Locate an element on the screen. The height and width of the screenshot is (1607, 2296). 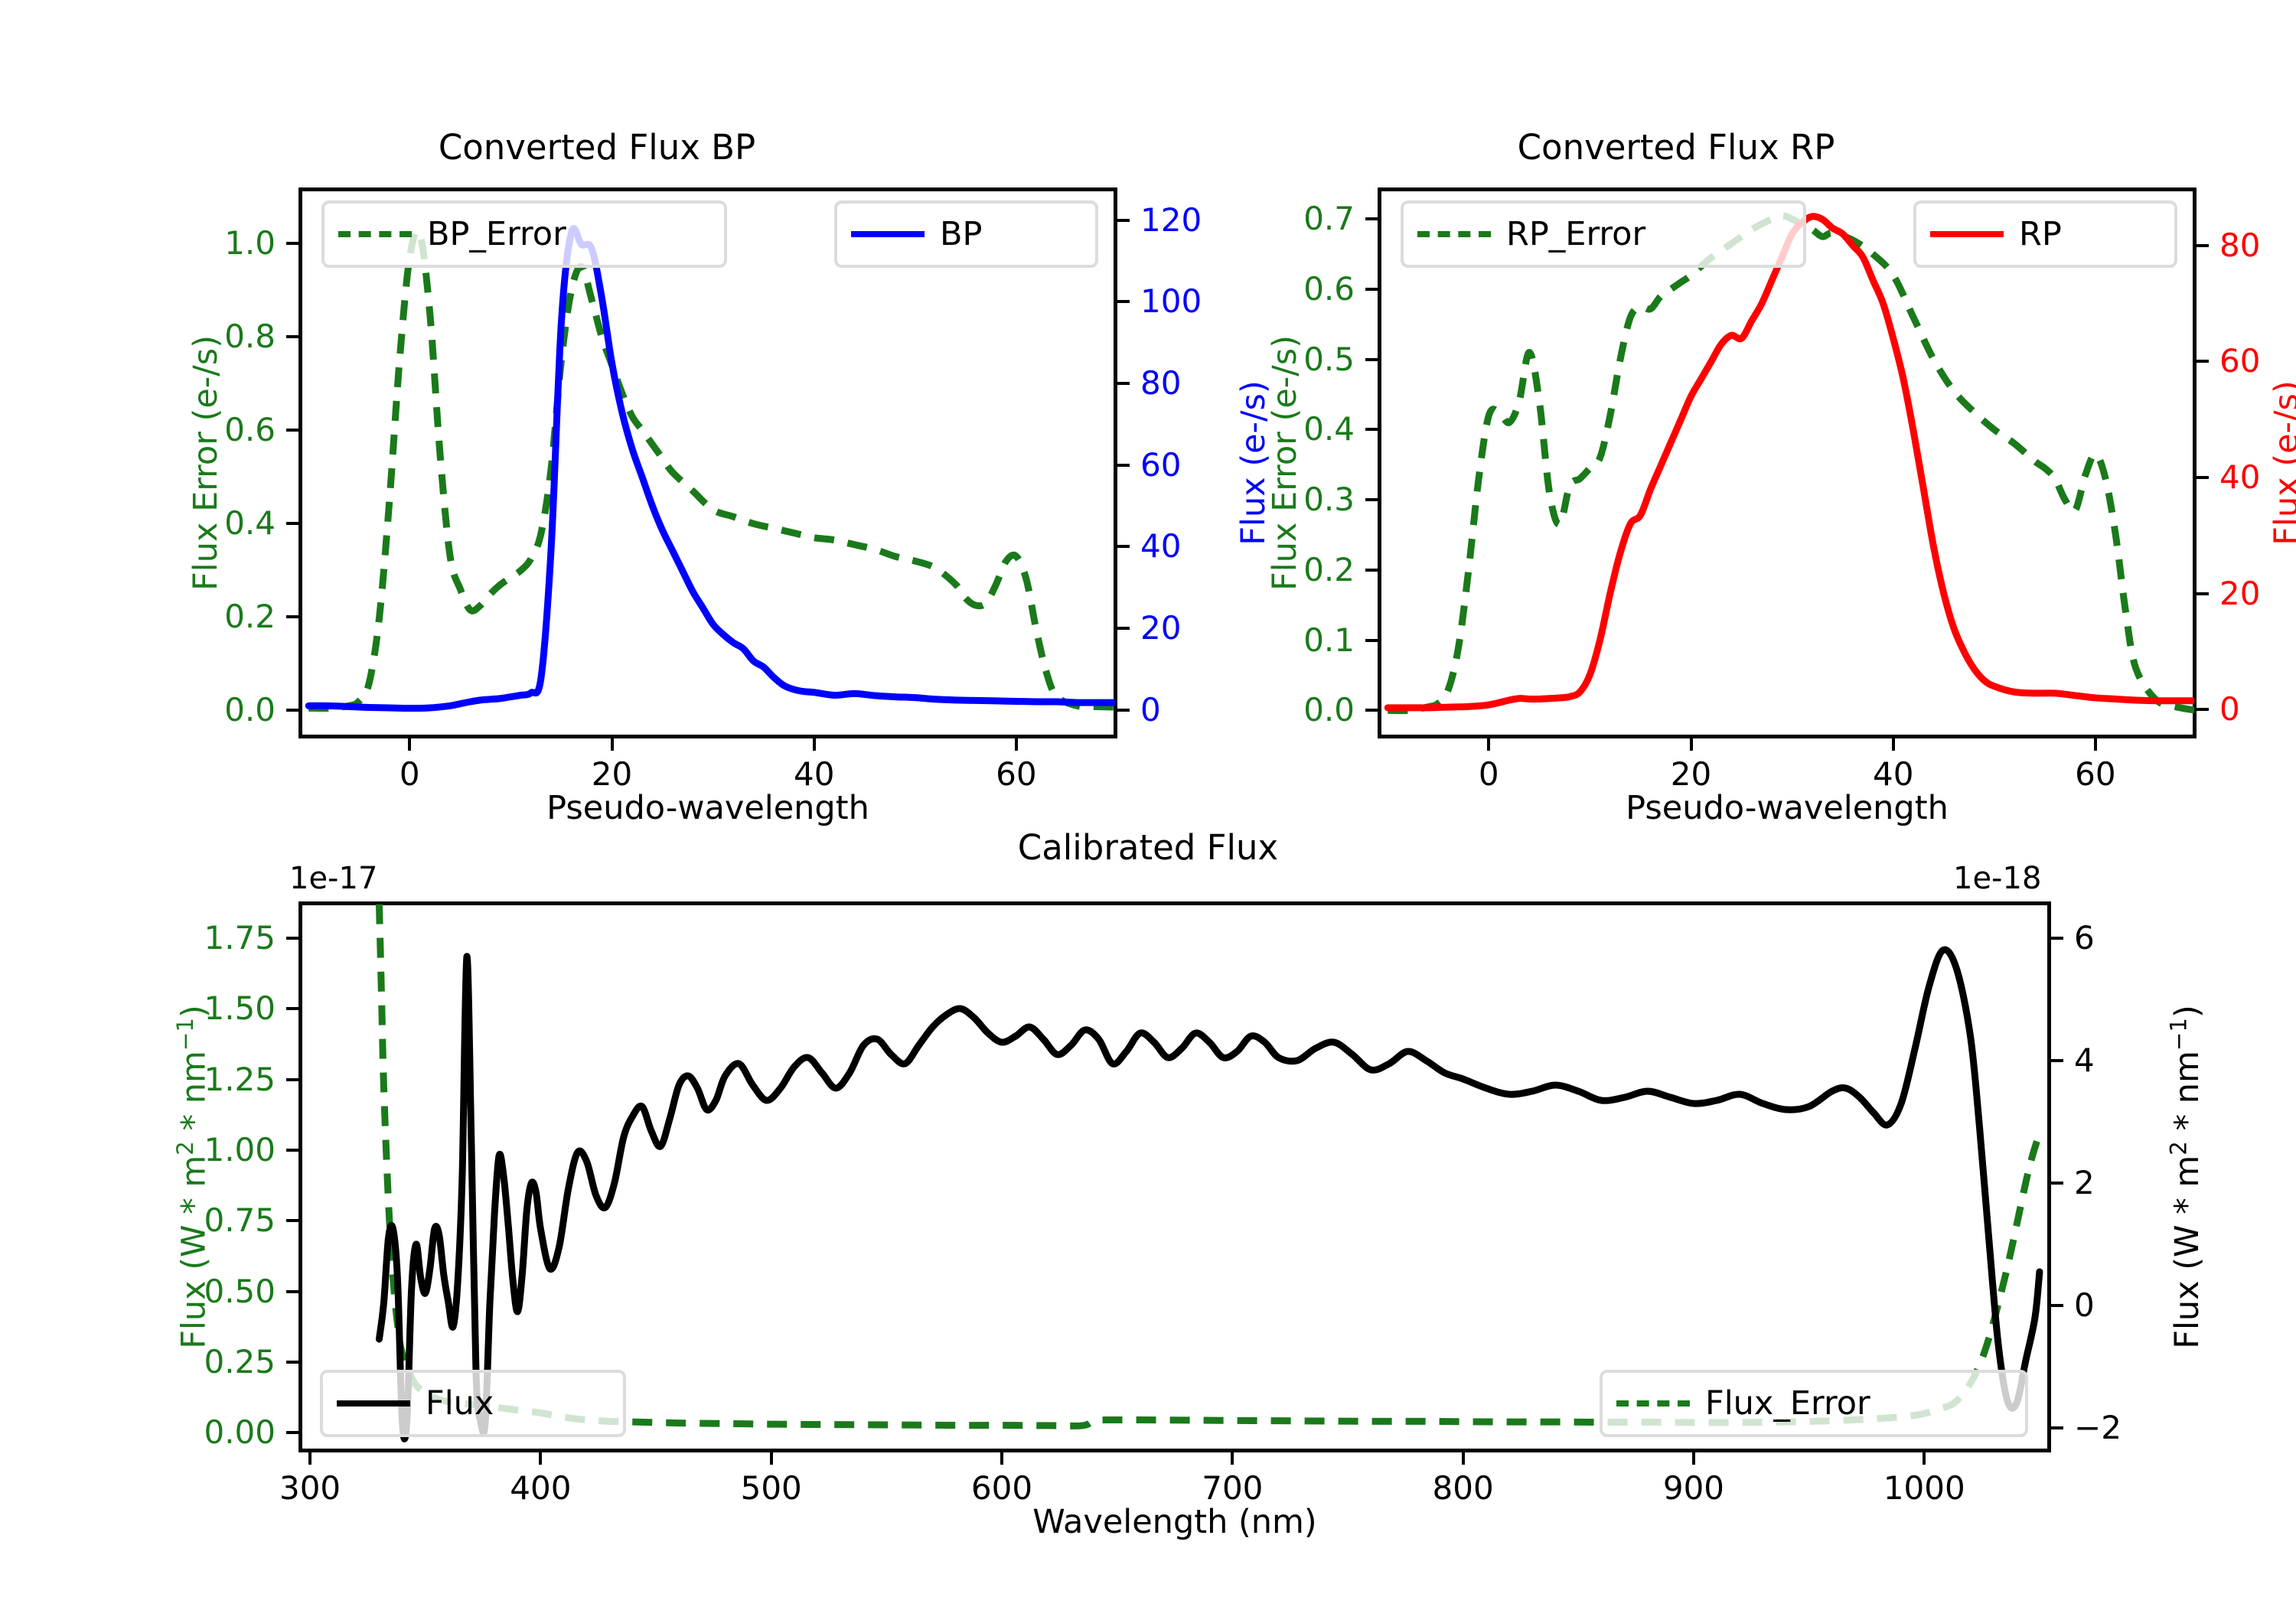
bp-left-y-tick-label: 0.0 is located at coordinates (250, 710).